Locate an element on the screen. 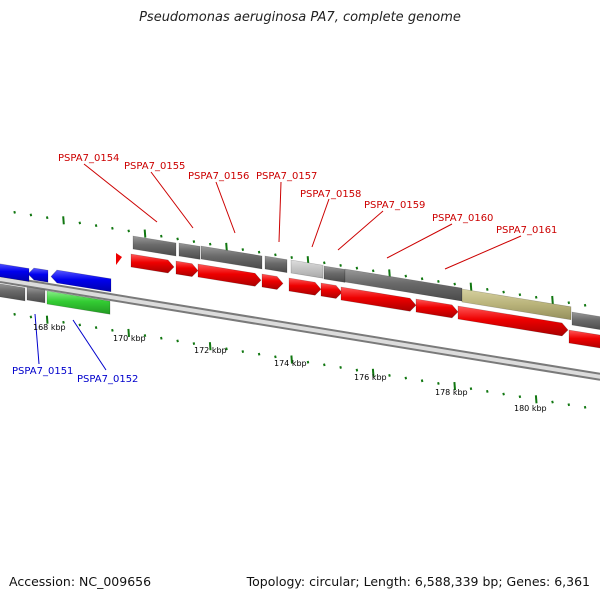 This screenshot has height=600, width=600. gene-label-pspa7-0156: PSPA7_0156 is located at coordinates (218, 176).